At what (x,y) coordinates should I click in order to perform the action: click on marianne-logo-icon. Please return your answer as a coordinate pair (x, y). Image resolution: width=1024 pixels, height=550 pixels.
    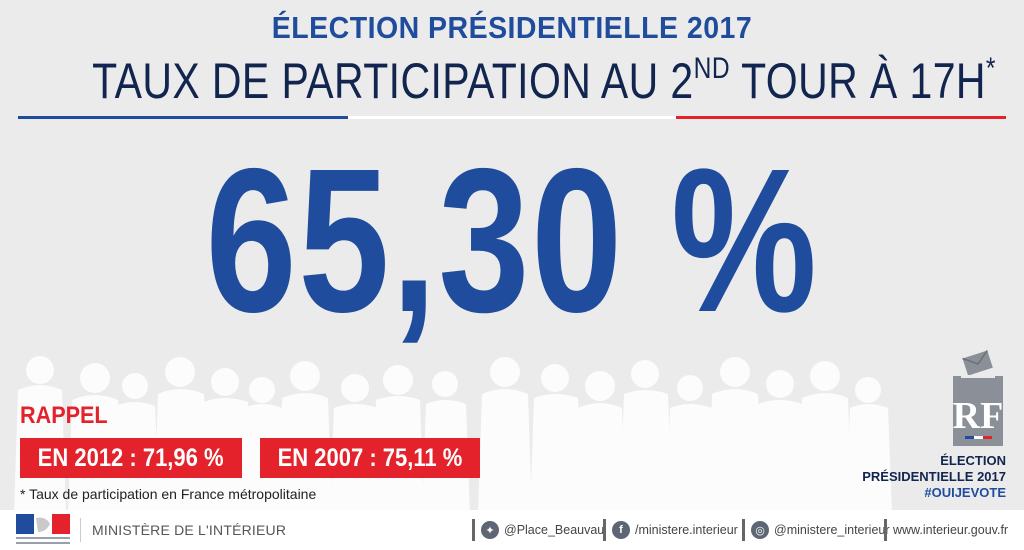
    Looking at the image, I should click on (43, 529).